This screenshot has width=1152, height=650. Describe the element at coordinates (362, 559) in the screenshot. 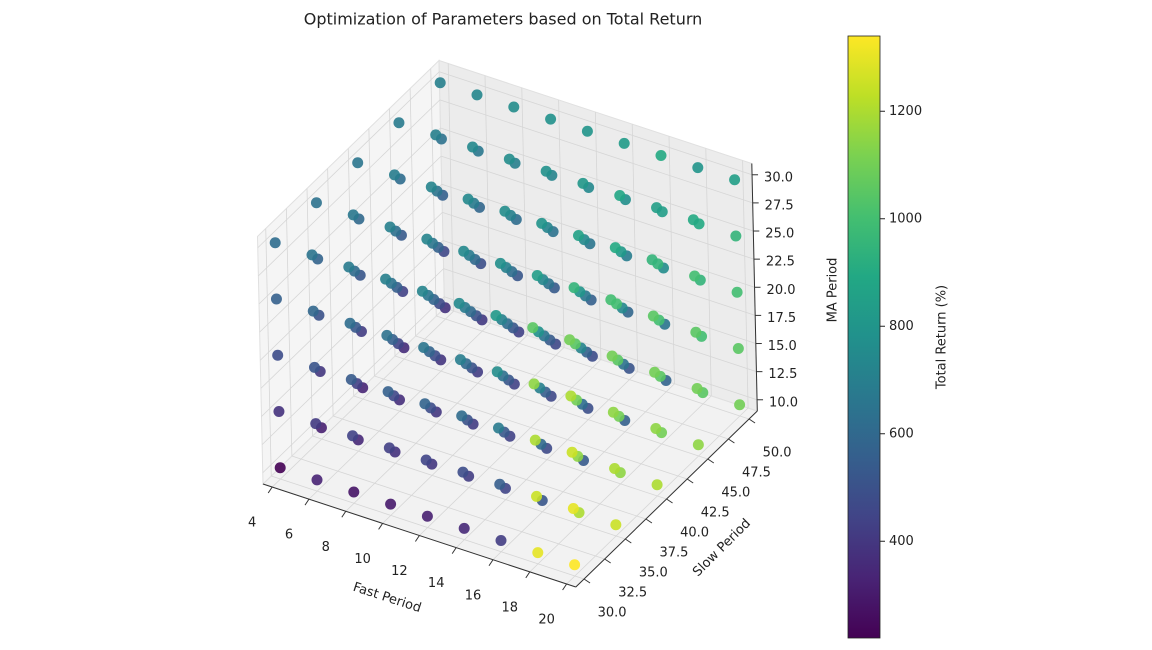

I see `x-tick-label: 10` at that location.